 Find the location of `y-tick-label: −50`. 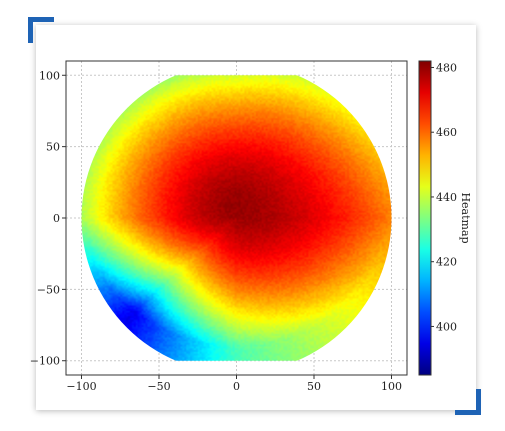

y-tick-label: −50 is located at coordinates (48, 289).